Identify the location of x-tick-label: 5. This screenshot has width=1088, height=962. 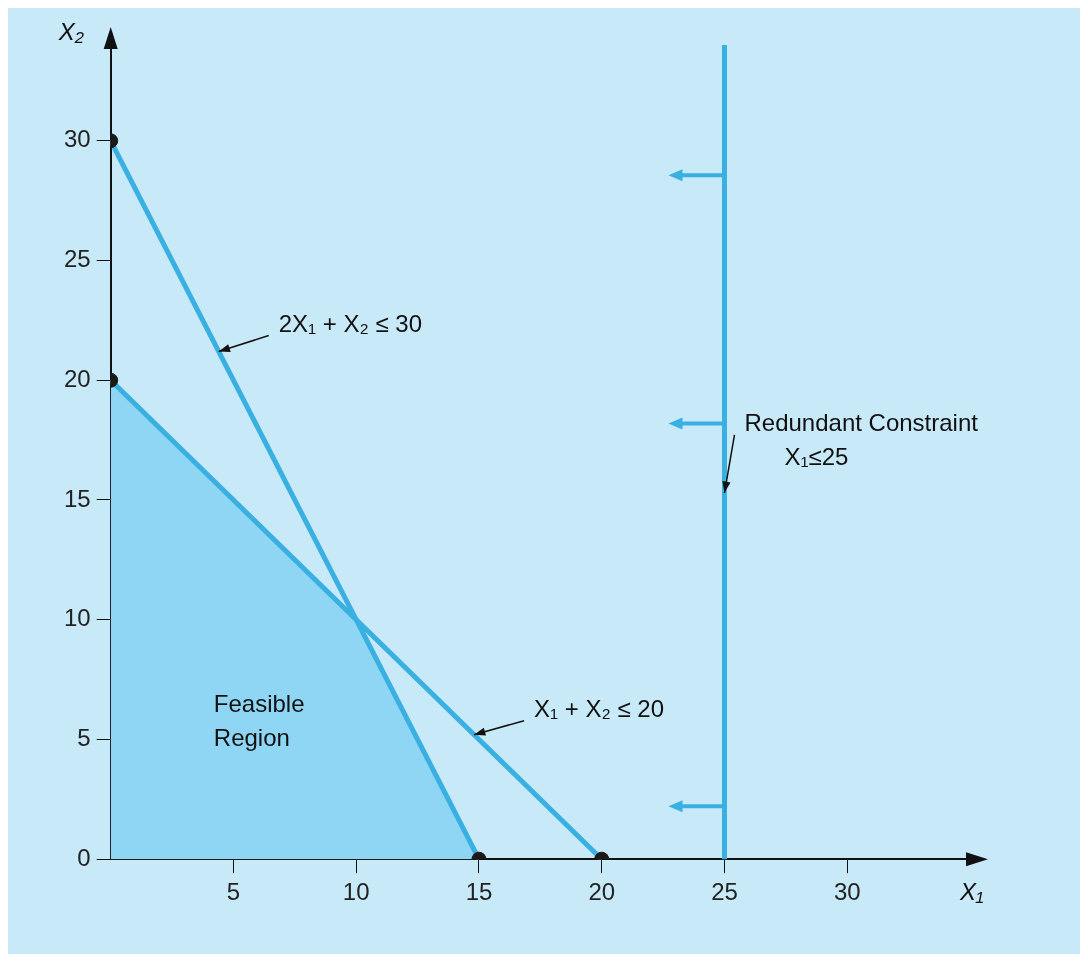
(233, 892).